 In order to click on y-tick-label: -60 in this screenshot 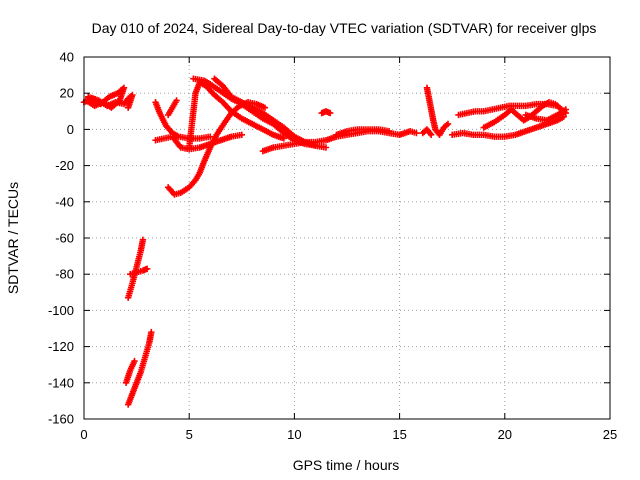, I will do `click(64, 238)`.